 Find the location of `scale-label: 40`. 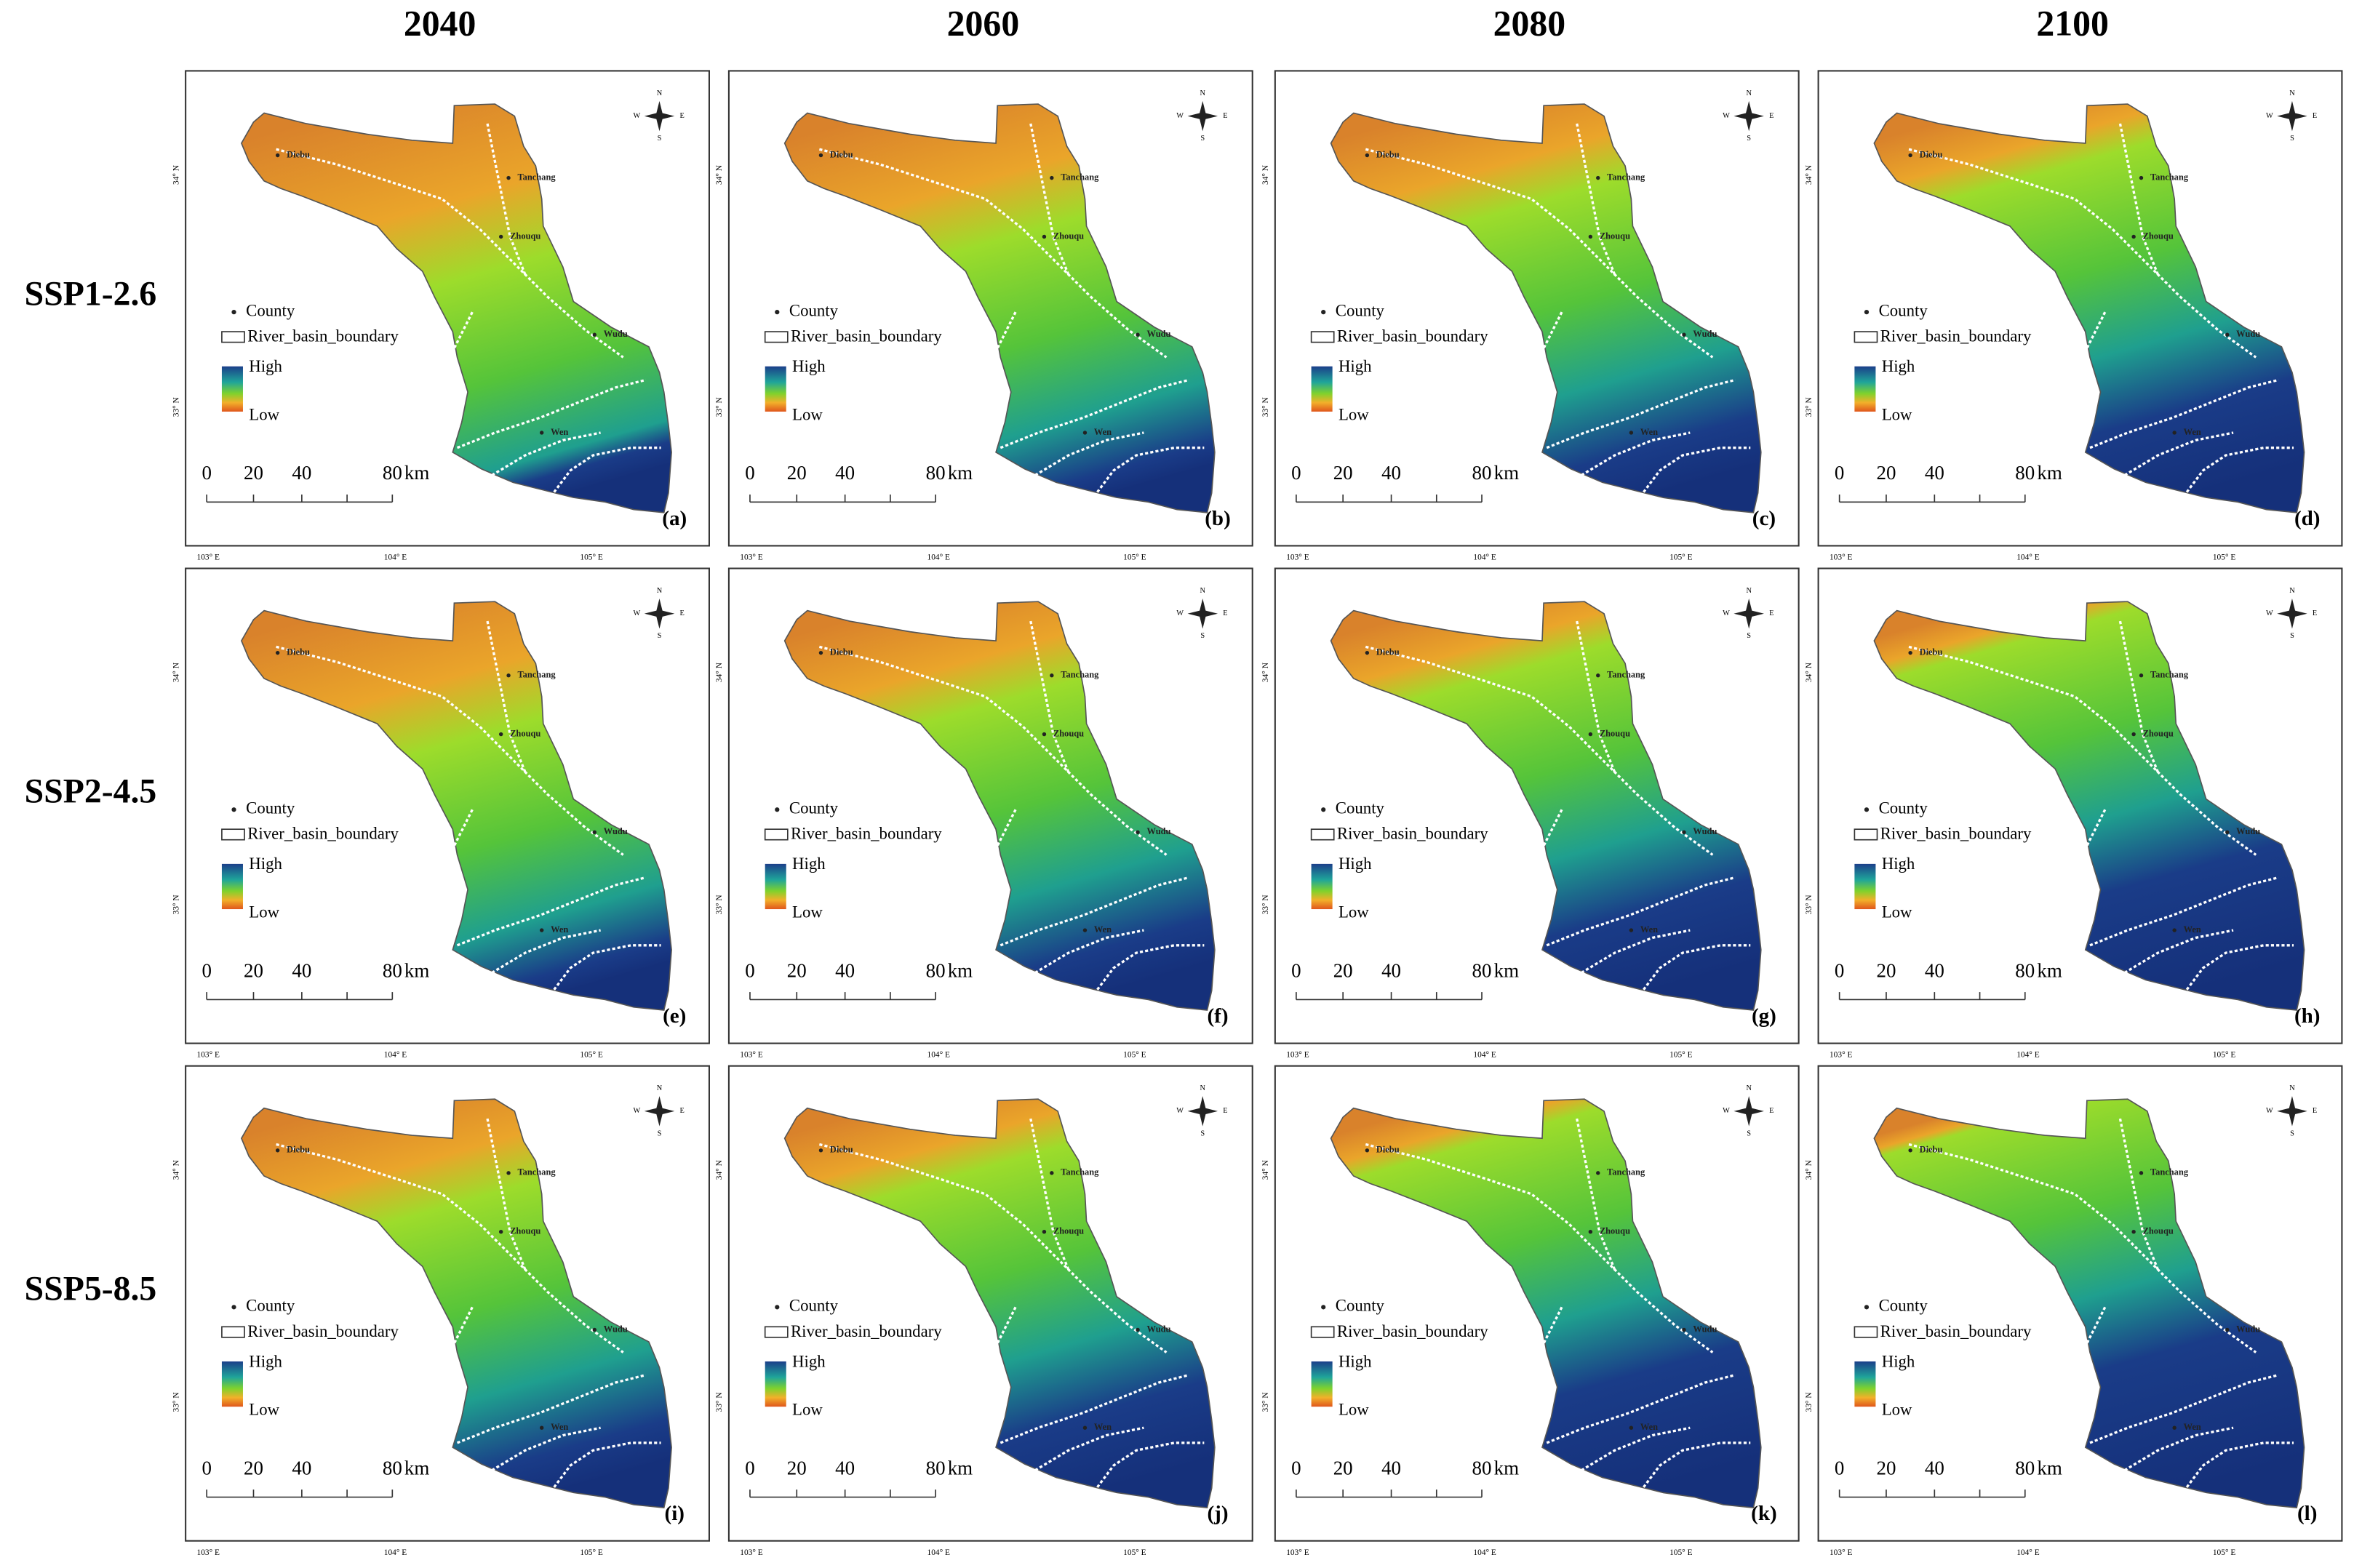

scale-label: 40 is located at coordinates (845, 473).